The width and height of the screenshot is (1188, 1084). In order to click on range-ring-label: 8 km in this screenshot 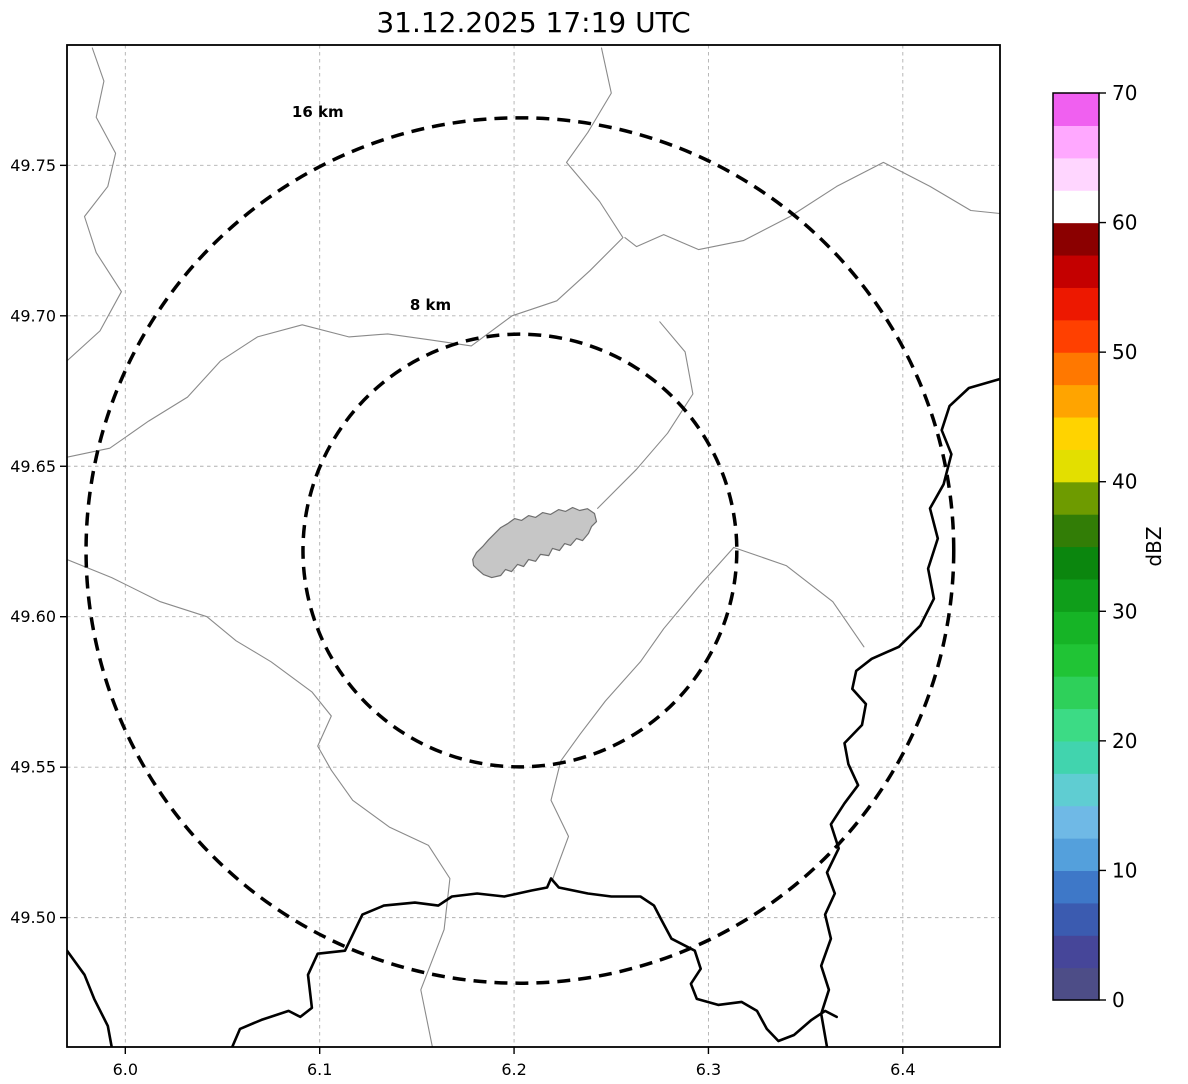, I will do `click(430, 305)`.